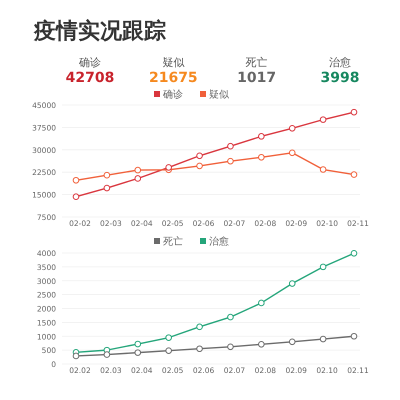  What do you see at coordinates (173, 78) in the screenshot?
I see `data-label: 21675` at bounding box center [173, 78].